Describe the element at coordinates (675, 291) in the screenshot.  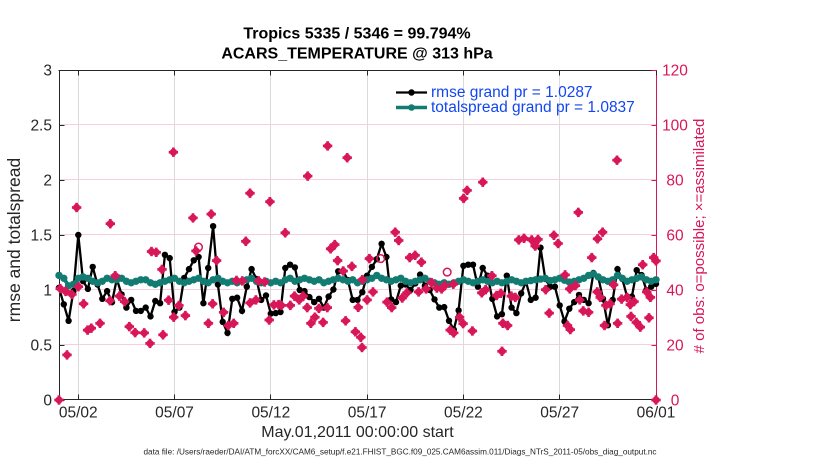
I see `svg-text: 40` at that location.